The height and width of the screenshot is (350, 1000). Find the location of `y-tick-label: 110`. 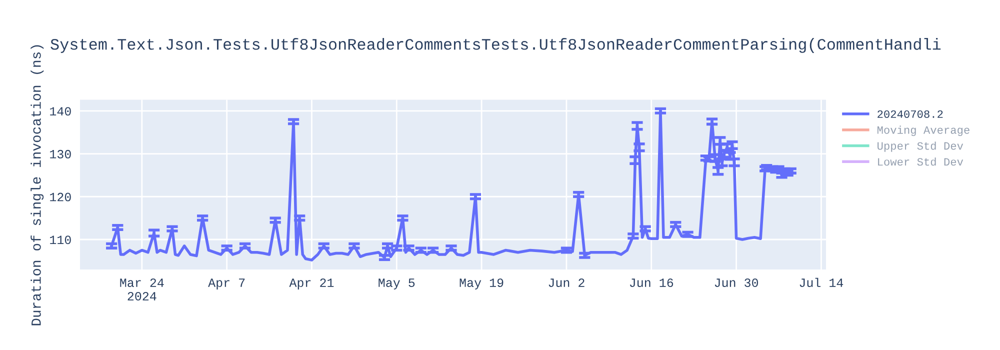

y-tick-label: 110 is located at coordinates (60, 240).